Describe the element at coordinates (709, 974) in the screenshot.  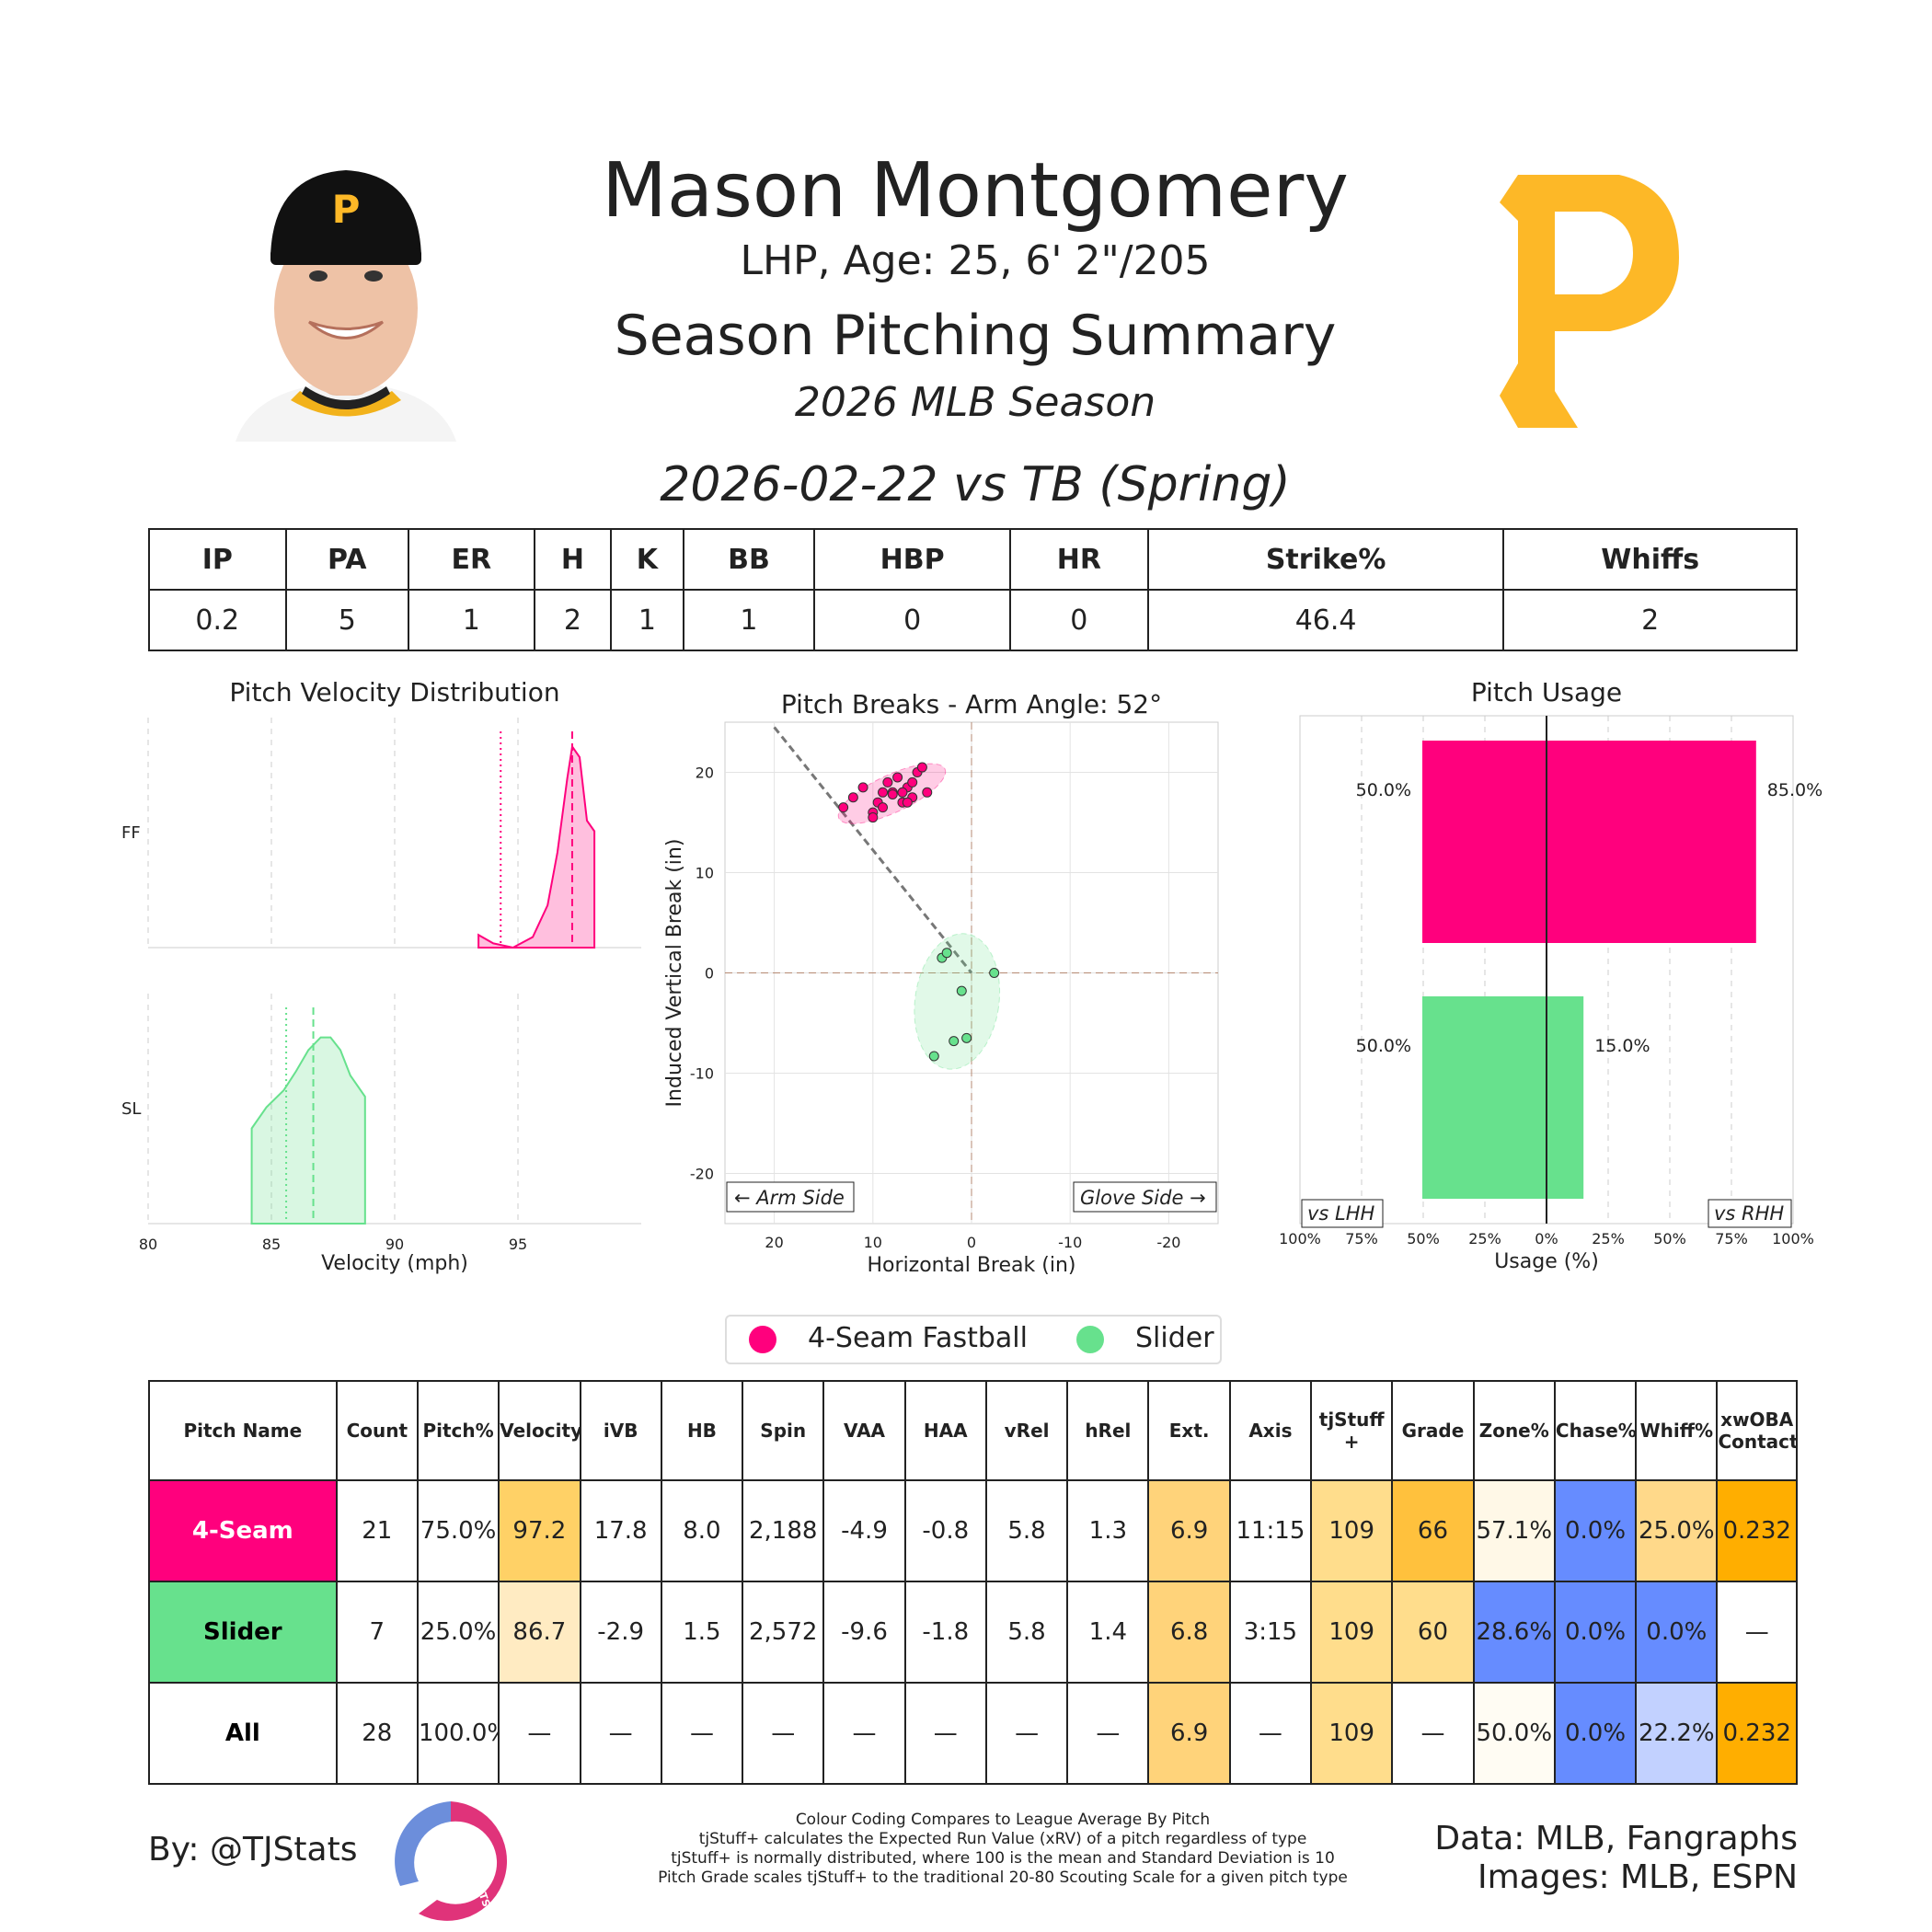
I see `breaks-y-tick: 0` at that location.